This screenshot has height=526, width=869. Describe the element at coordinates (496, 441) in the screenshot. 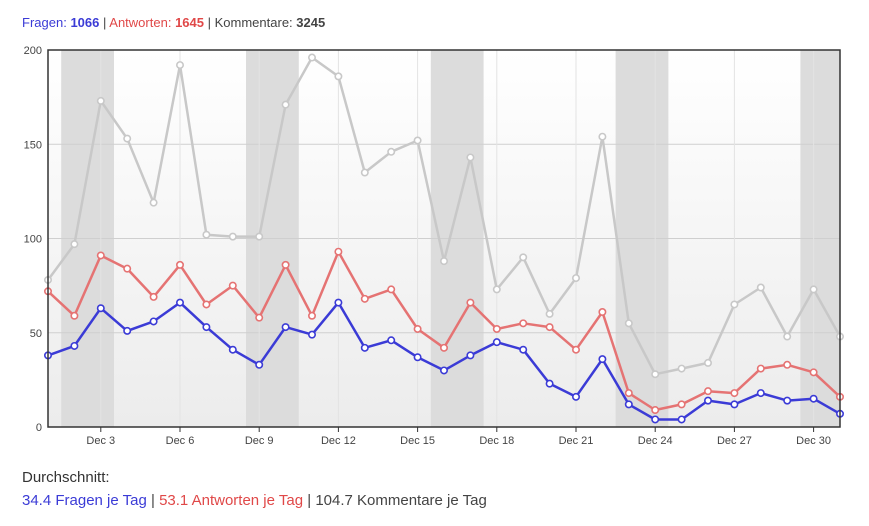

I see `x-tick-label: Dec 18` at that location.